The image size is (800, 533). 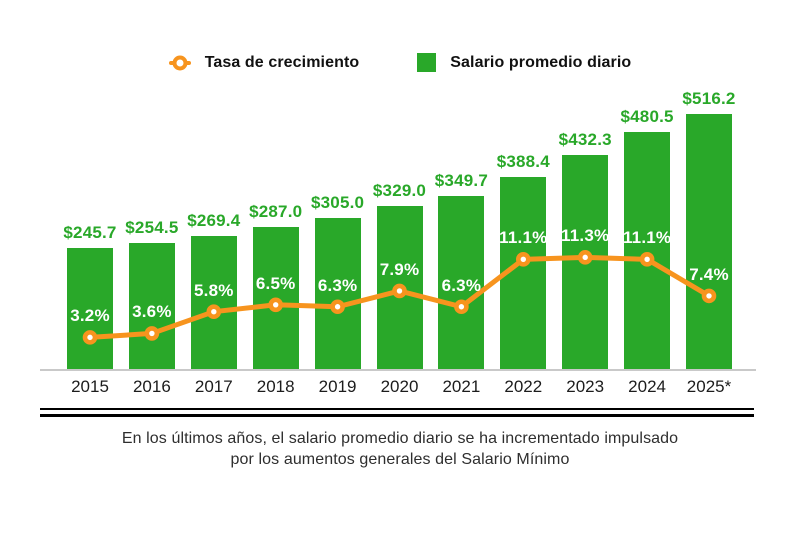 I want to click on x-axis-label: 2018, so click(x=275, y=386).